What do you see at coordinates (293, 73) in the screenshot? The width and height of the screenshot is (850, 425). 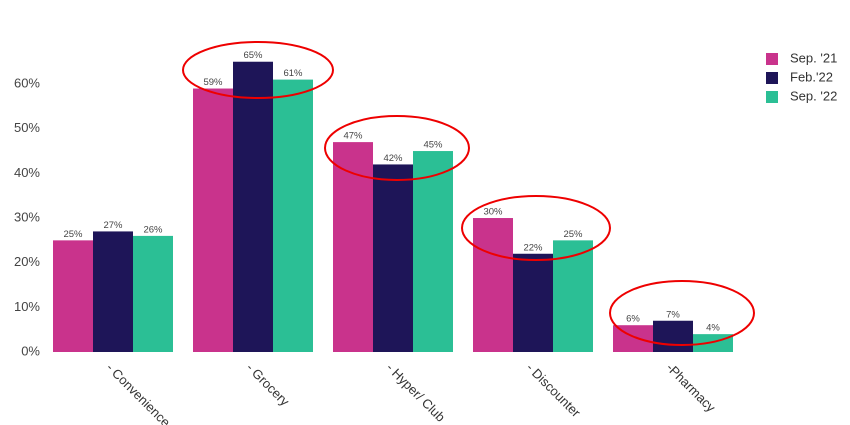 I see `value-label: 61%` at bounding box center [293, 73].